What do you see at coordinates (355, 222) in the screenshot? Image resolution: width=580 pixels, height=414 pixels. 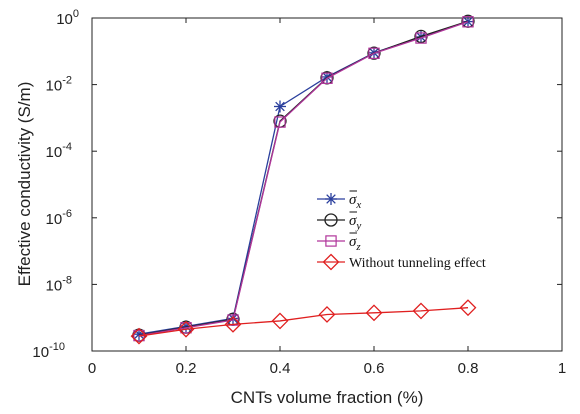 I see `legend-label: σy` at bounding box center [355, 222].